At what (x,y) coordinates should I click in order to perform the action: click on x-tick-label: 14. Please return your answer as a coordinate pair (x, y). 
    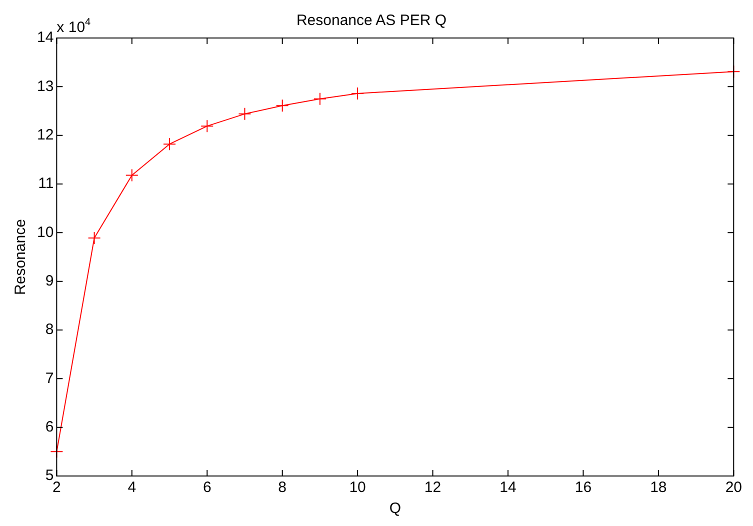
    Looking at the image, I should click on (508, 487).